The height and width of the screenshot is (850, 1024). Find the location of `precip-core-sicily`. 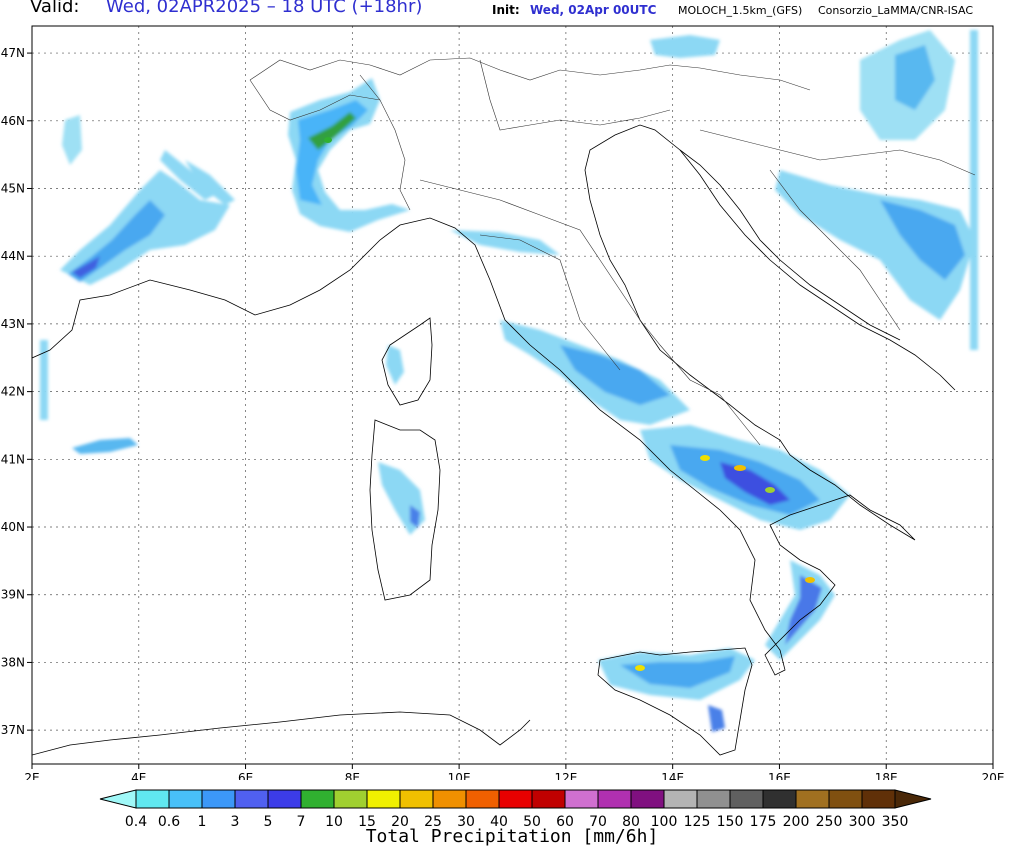

precip-core-sicily is located at coordinates (677, 672).